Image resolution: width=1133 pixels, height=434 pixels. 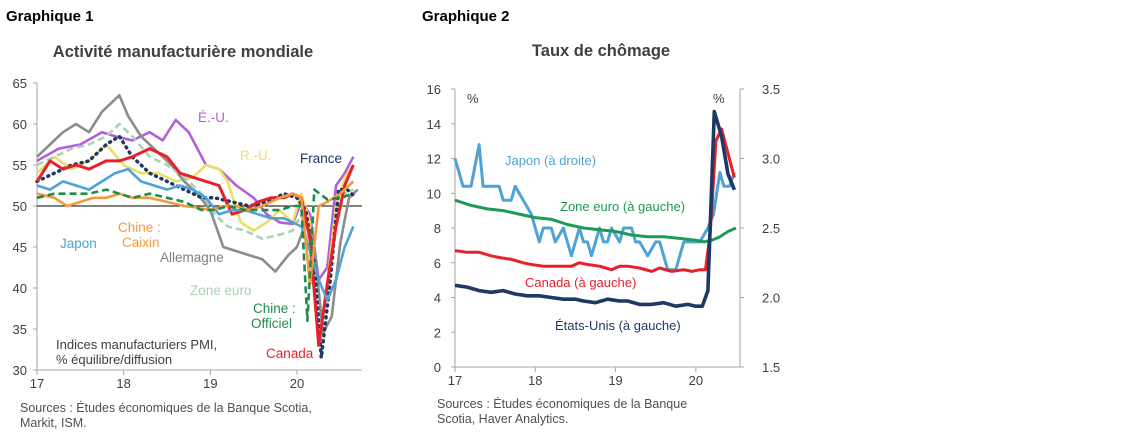 I want to click on chart1-y-tick-label: 55, so click(x=20, y=165).